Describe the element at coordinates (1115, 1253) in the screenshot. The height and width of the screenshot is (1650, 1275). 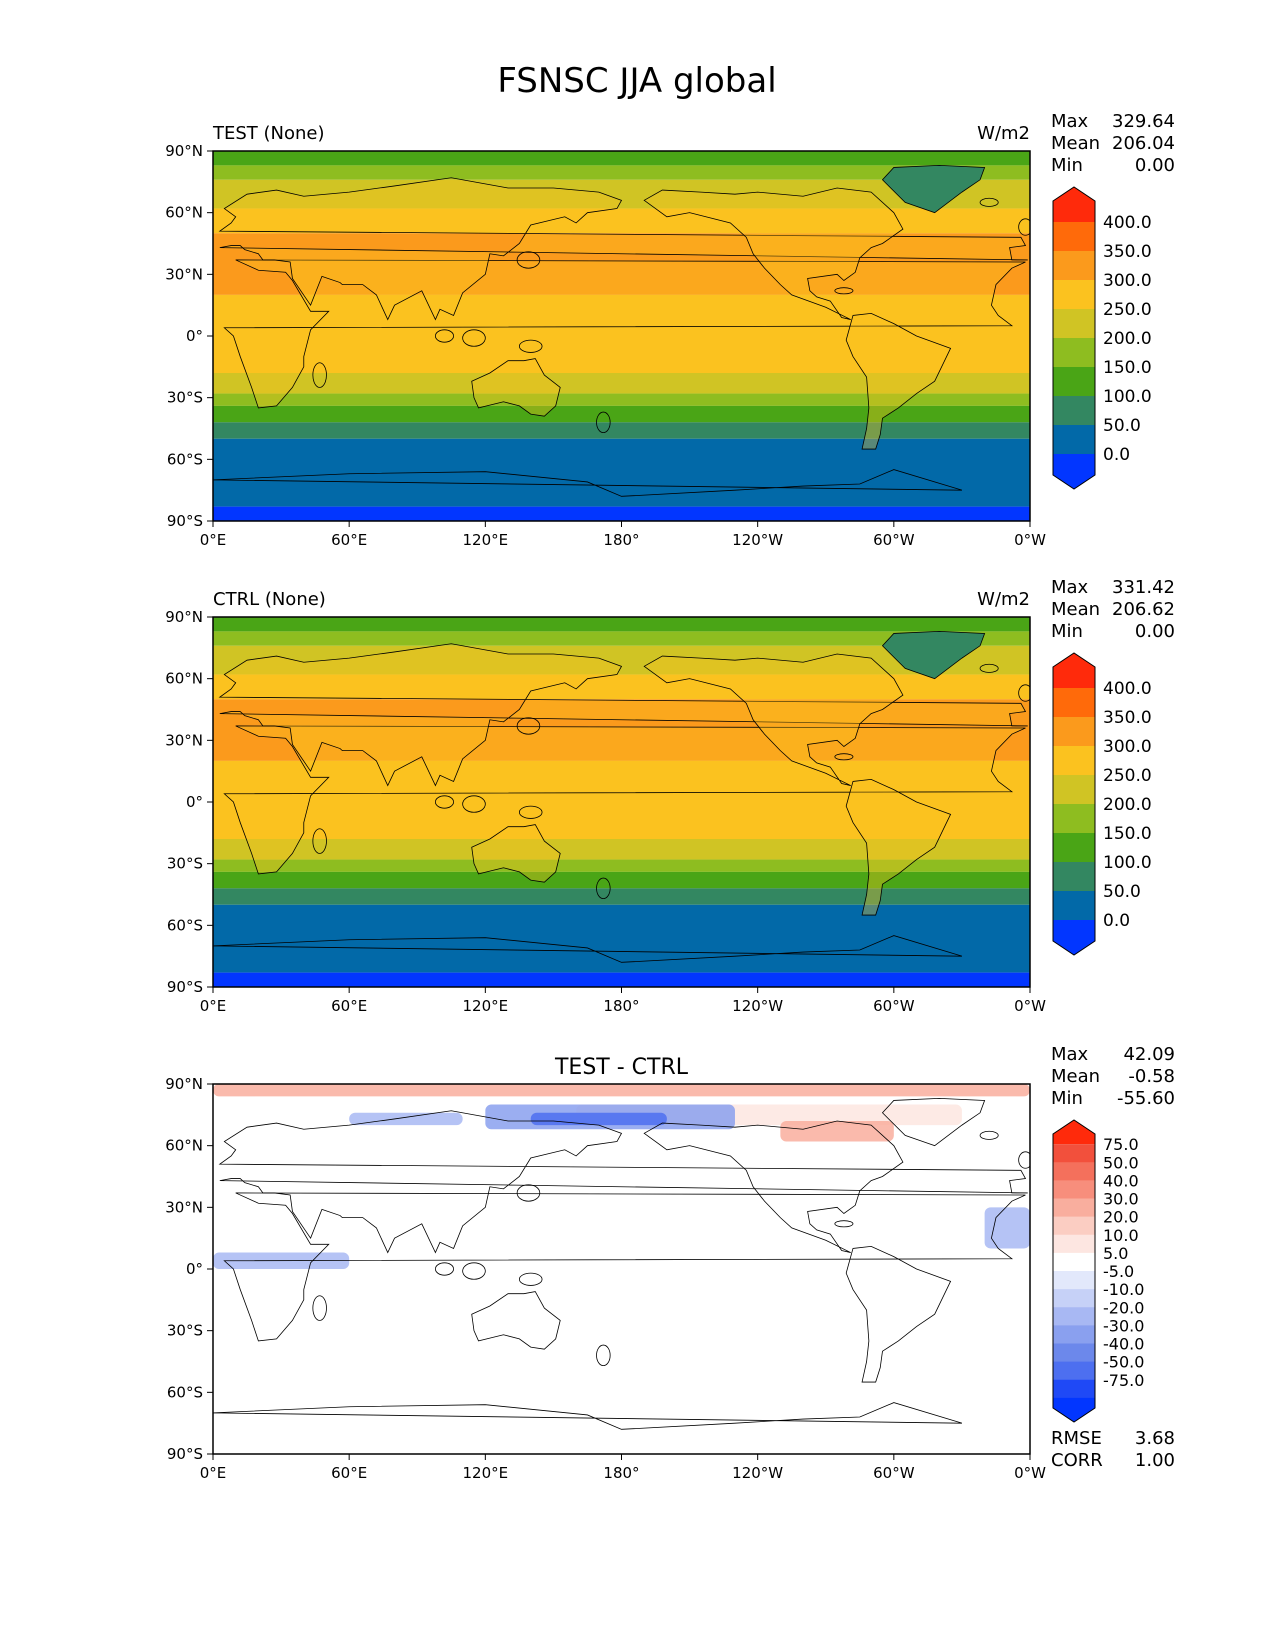
I see `colorbar-label: 5.0` at that location.